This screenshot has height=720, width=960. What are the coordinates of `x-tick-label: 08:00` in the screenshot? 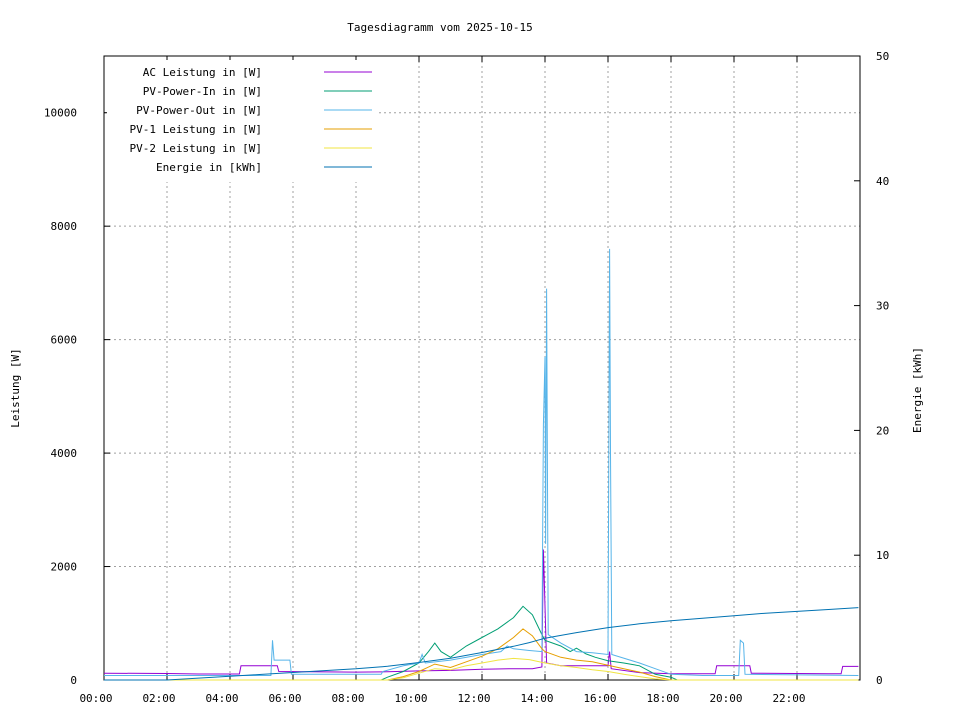 It's located at (347, 698).